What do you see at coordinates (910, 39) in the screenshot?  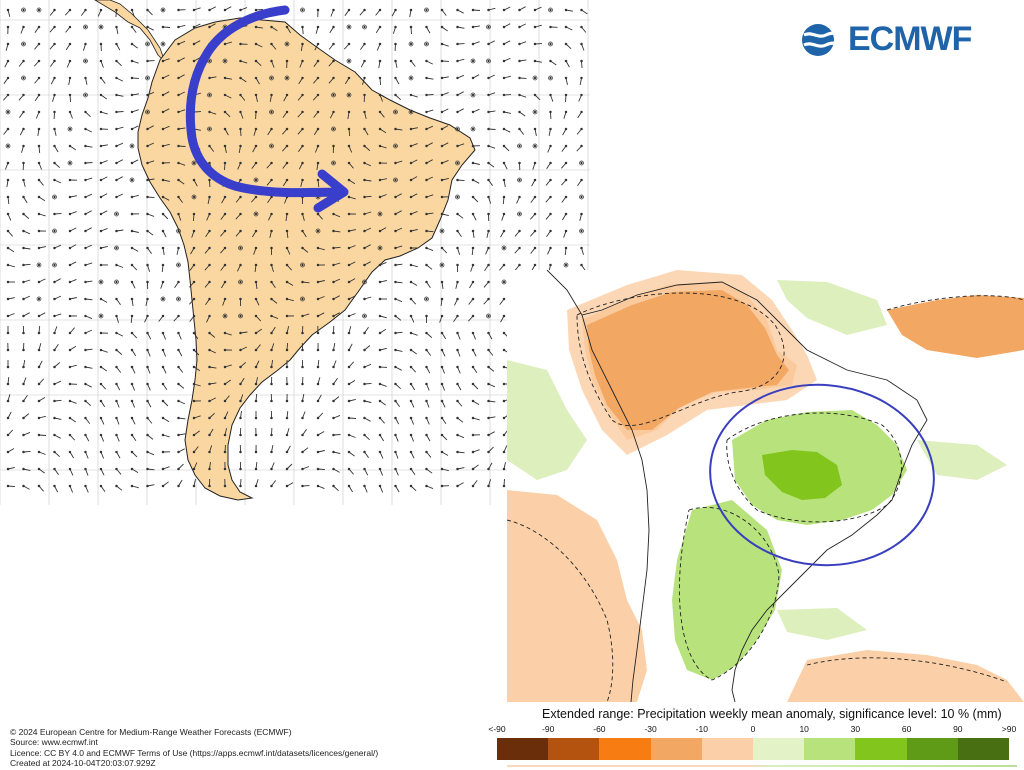 I see `ecmwf-logo-text: ECMWF` at bounding box center [910, 39].